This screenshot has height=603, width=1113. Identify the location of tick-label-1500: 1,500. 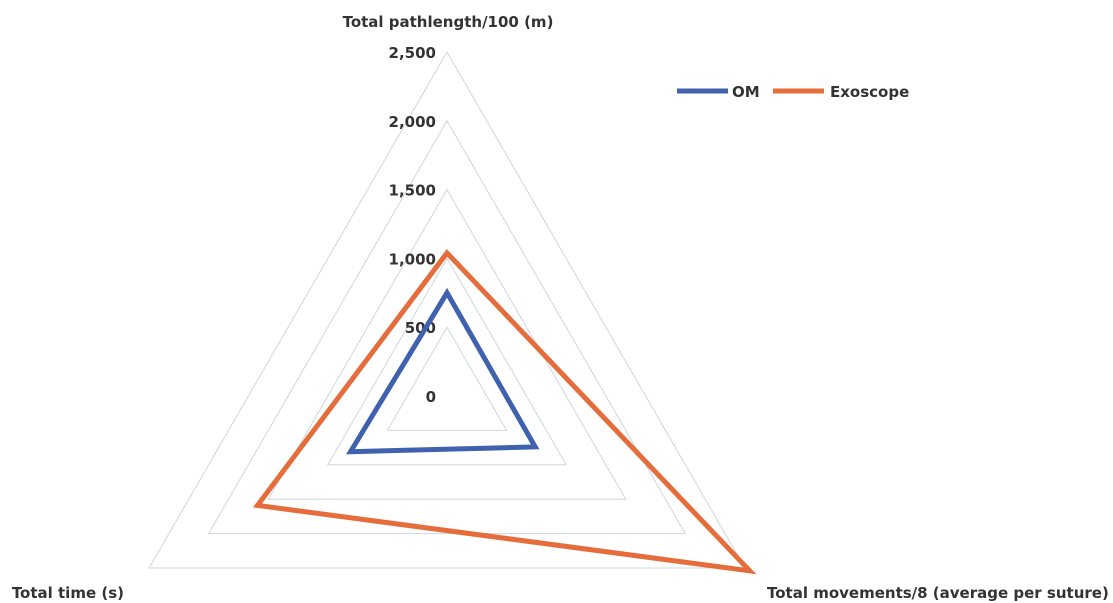
(412, 191).